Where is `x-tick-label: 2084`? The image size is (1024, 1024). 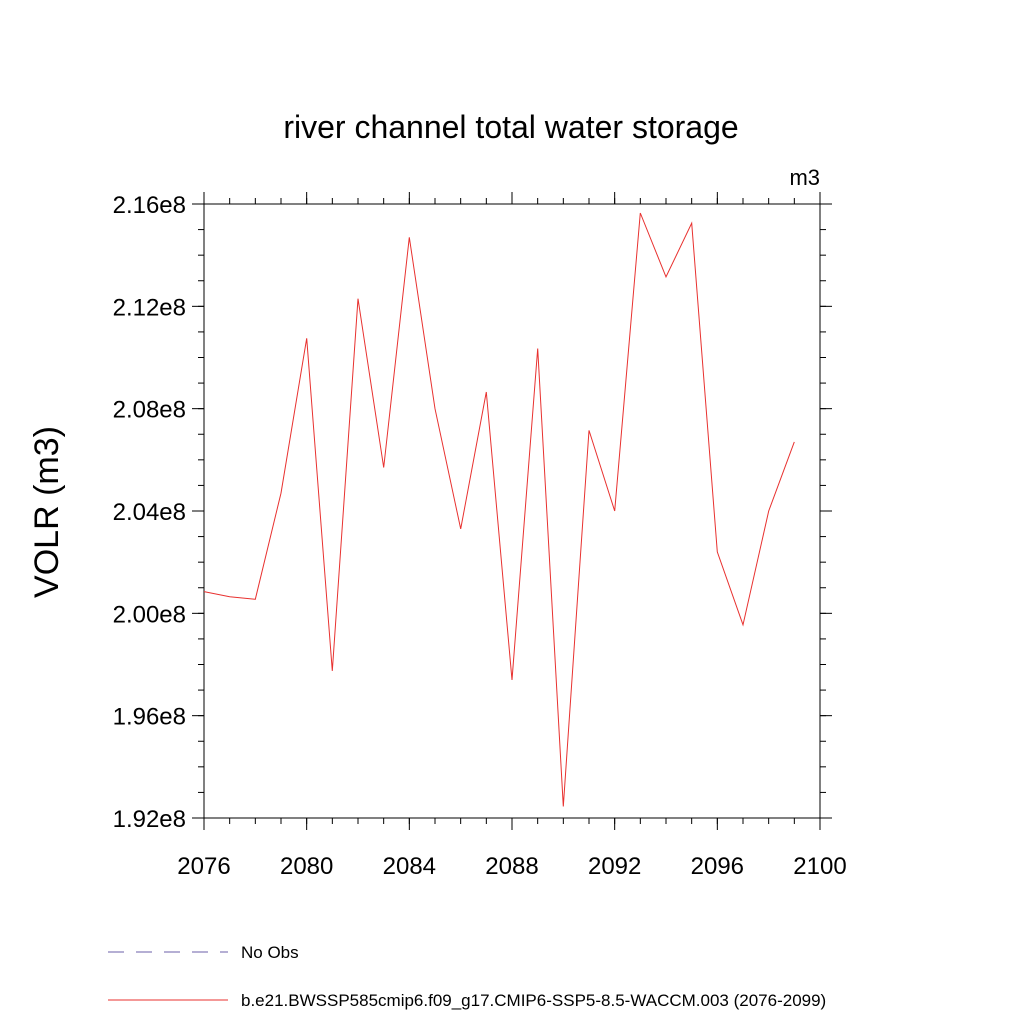 x-tick-label: 2084 is located at coordinates (409, 866).